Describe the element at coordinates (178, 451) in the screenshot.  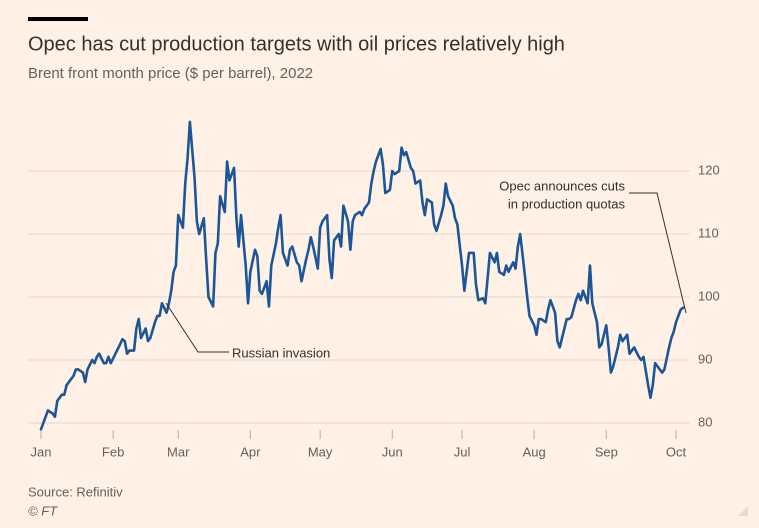
I see `x-tick-label: Mar` at that location.